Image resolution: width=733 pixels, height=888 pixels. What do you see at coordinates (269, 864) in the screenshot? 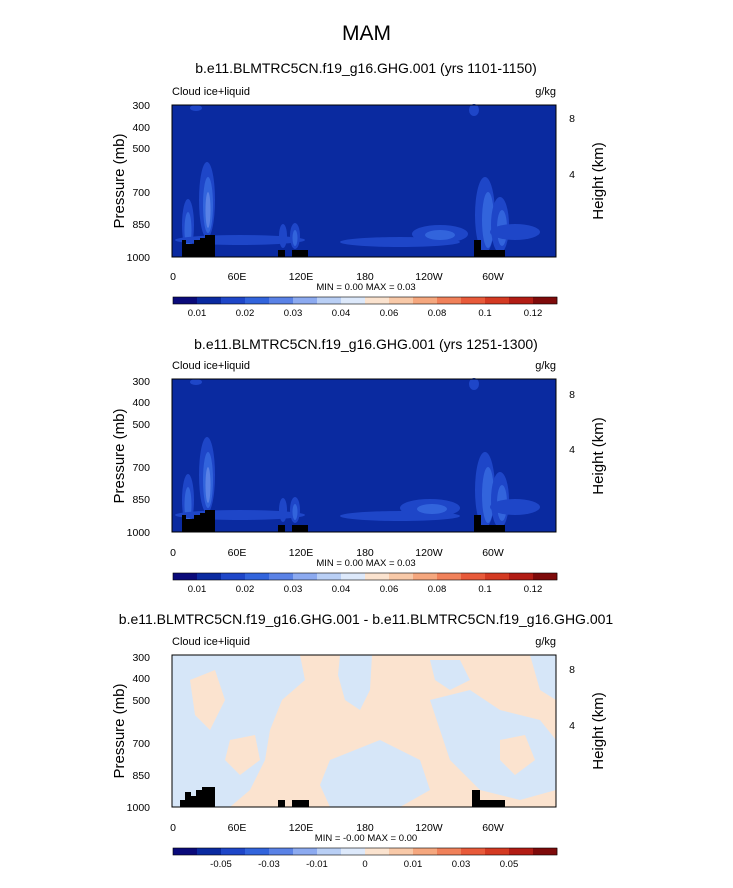
I see `colorbar-label: -0.03` at bounding box center [269, 864].